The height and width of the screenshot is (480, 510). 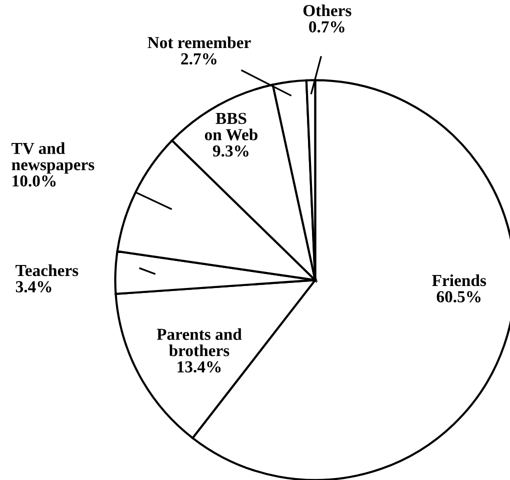 I want to click on slice-label: Others, so click(x=327, y=10).